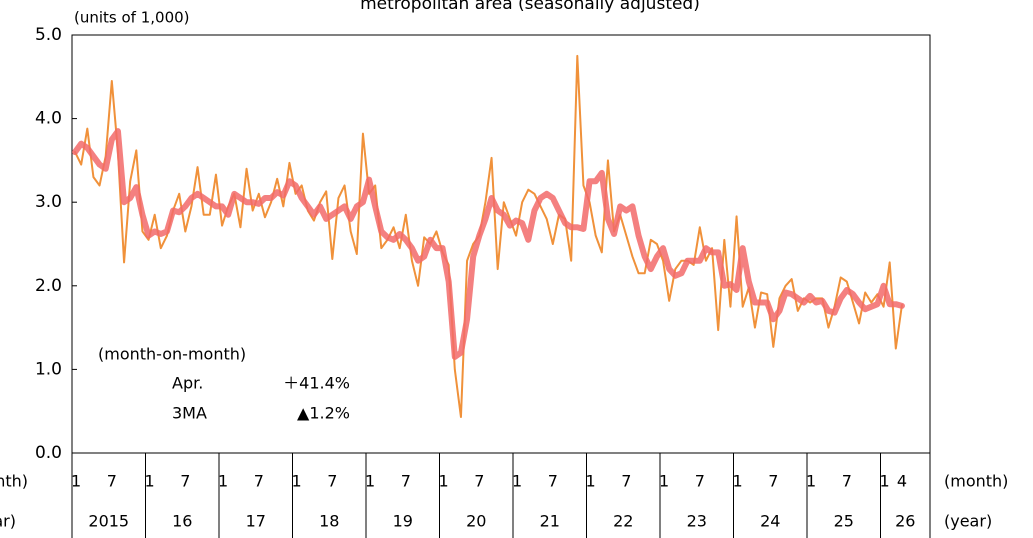  Describe the element at coordinates (189, 413) in the screenshot. I see `annotation: 3MA` at that location.